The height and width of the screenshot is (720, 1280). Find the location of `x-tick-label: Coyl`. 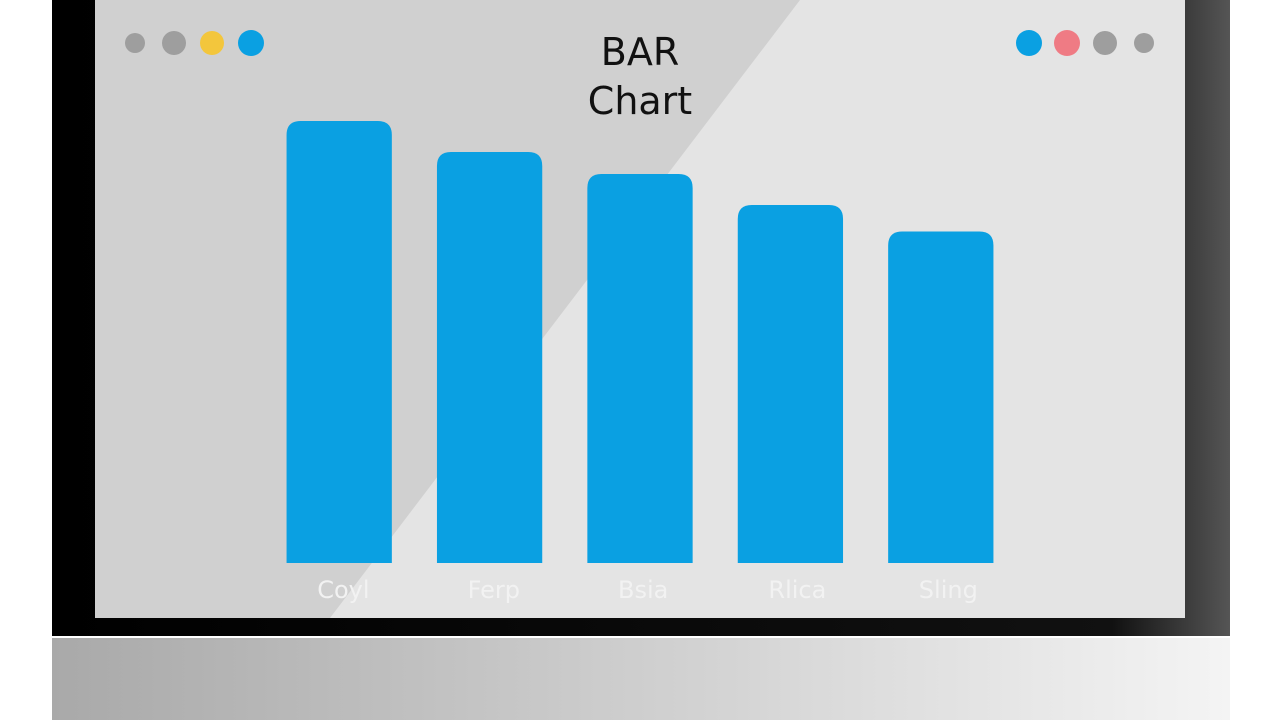

x-tick-label: Coyl is located at coordinates (343, 590).